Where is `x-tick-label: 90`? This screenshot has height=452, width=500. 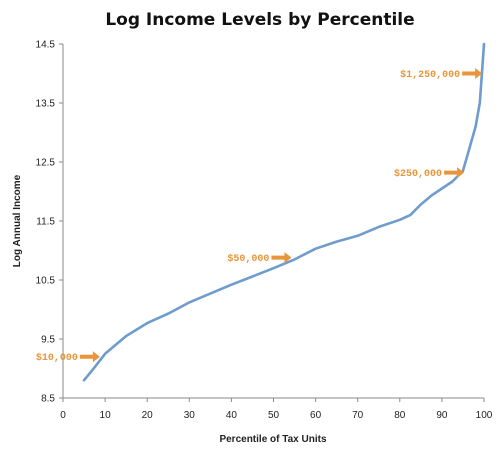
x-tick-label: 90 is located at coordinates (442, 415).